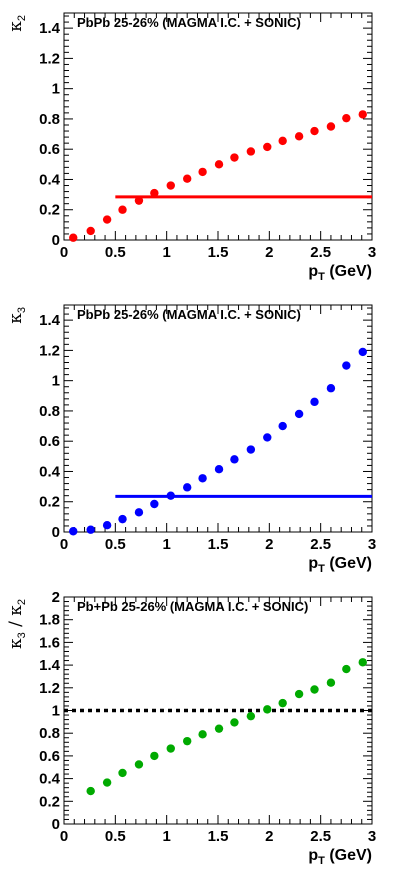  Describe the element at coordinates (22, 18) in the screenshot. I see `y-axis-title-sub: 2` at that location.